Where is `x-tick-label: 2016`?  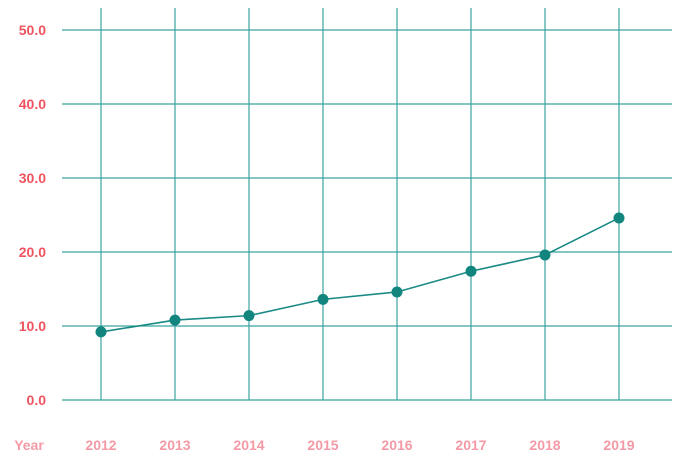
x-tick-label: 2016 is located at coordinates (396, 445).